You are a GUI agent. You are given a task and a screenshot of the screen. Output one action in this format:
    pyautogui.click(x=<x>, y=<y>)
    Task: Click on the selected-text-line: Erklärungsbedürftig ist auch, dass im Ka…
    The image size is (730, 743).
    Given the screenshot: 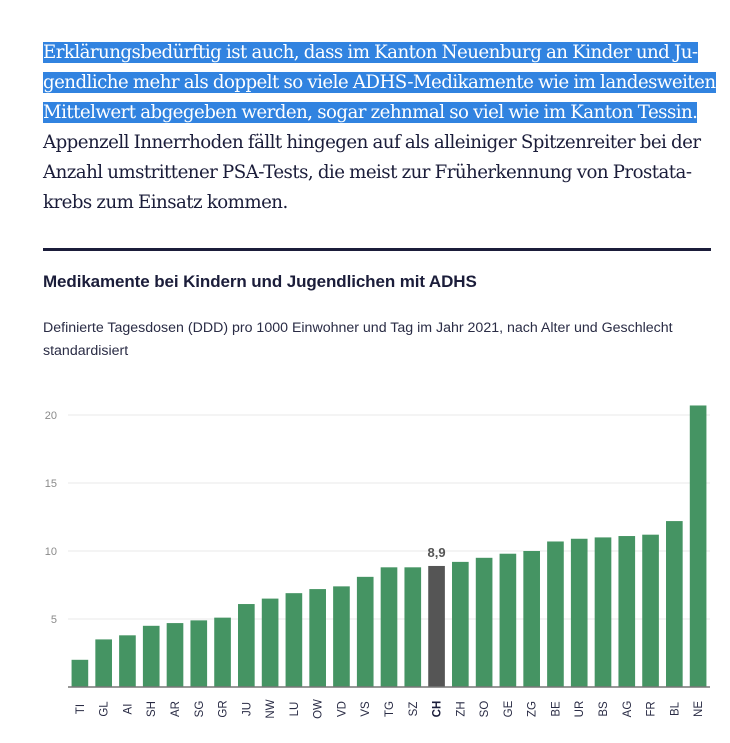 What is the action you would take?
    pyautogui.click(x=370, y=52)
    